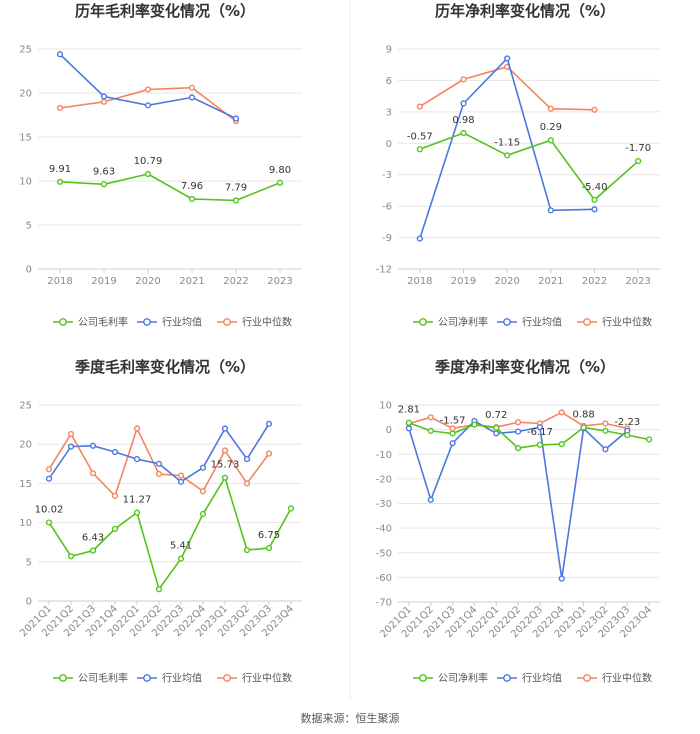 Image resolution: width=700 pixels, height=734 pixels. Describe the element at coordinates (627, 422) in the screenshot. I see `data-label: -2.23` at that location.